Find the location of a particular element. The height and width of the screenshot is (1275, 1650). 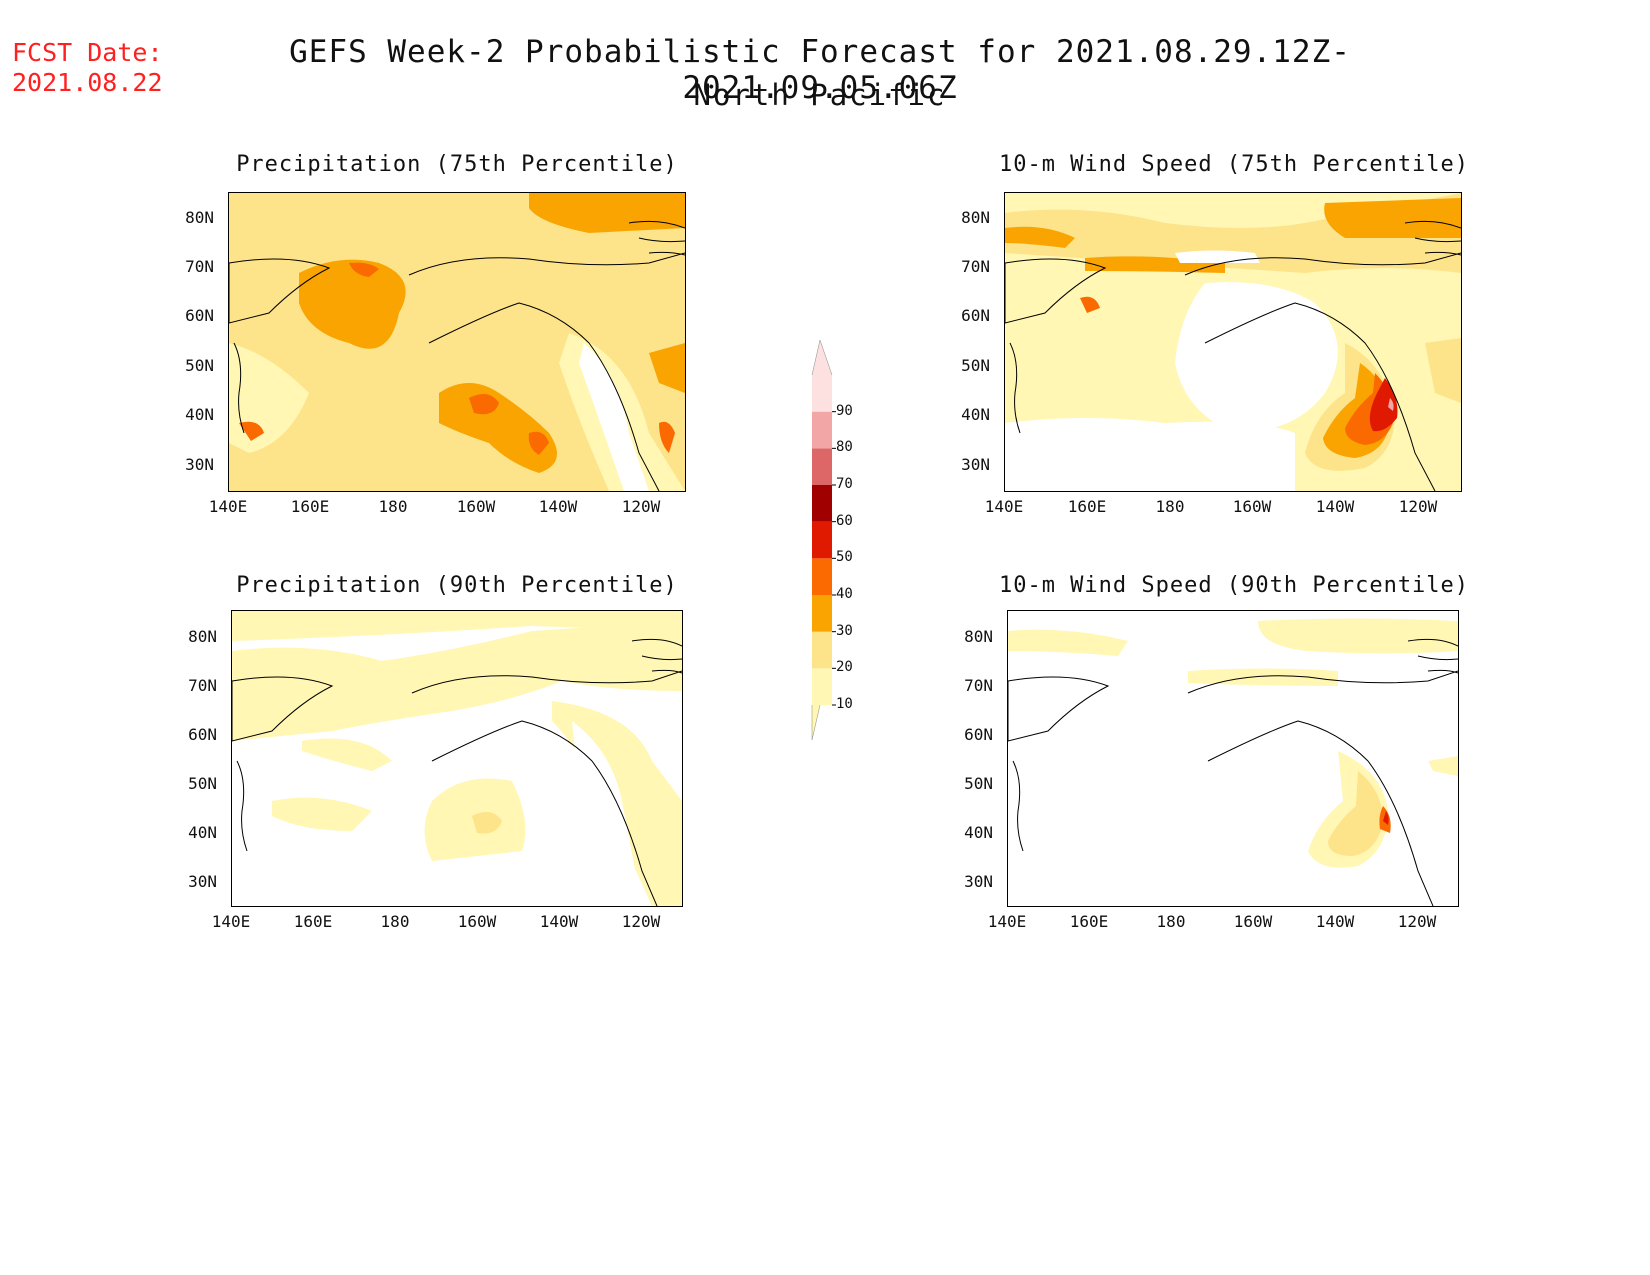

colorbar-swatches is located at coordinates (823, 540).